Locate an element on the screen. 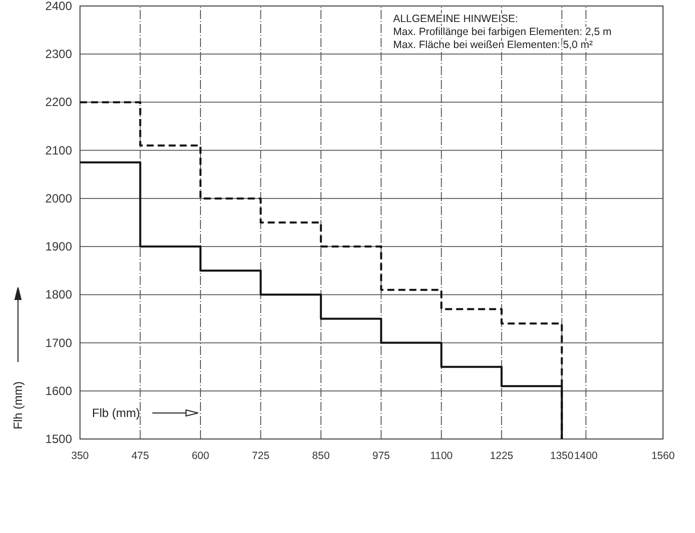 The image size is (695, 533). x-tick-label: 850 is located at coordinates (321, 456).